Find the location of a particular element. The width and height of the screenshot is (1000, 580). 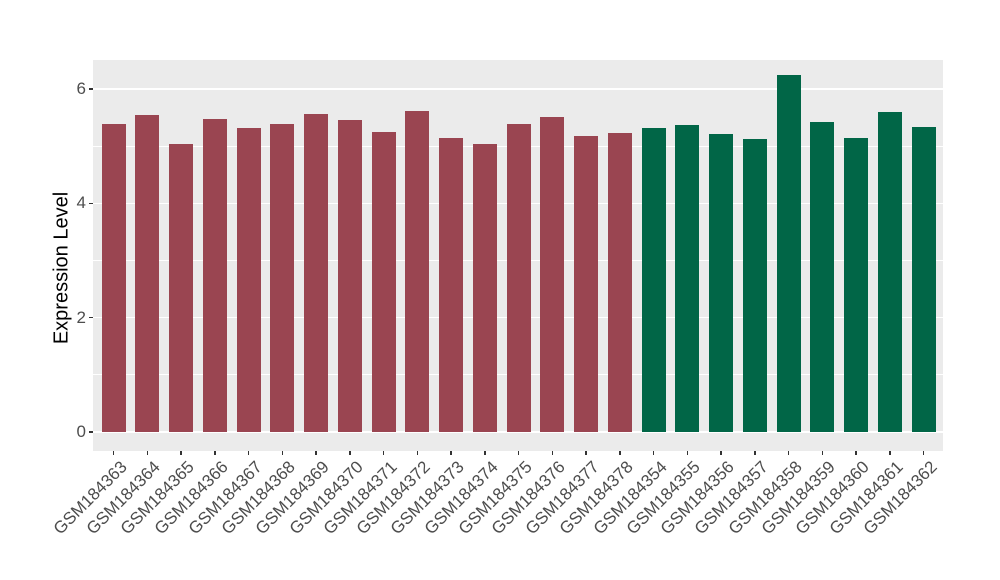

bar-GSM184373 is located at coordinates (451, 284).